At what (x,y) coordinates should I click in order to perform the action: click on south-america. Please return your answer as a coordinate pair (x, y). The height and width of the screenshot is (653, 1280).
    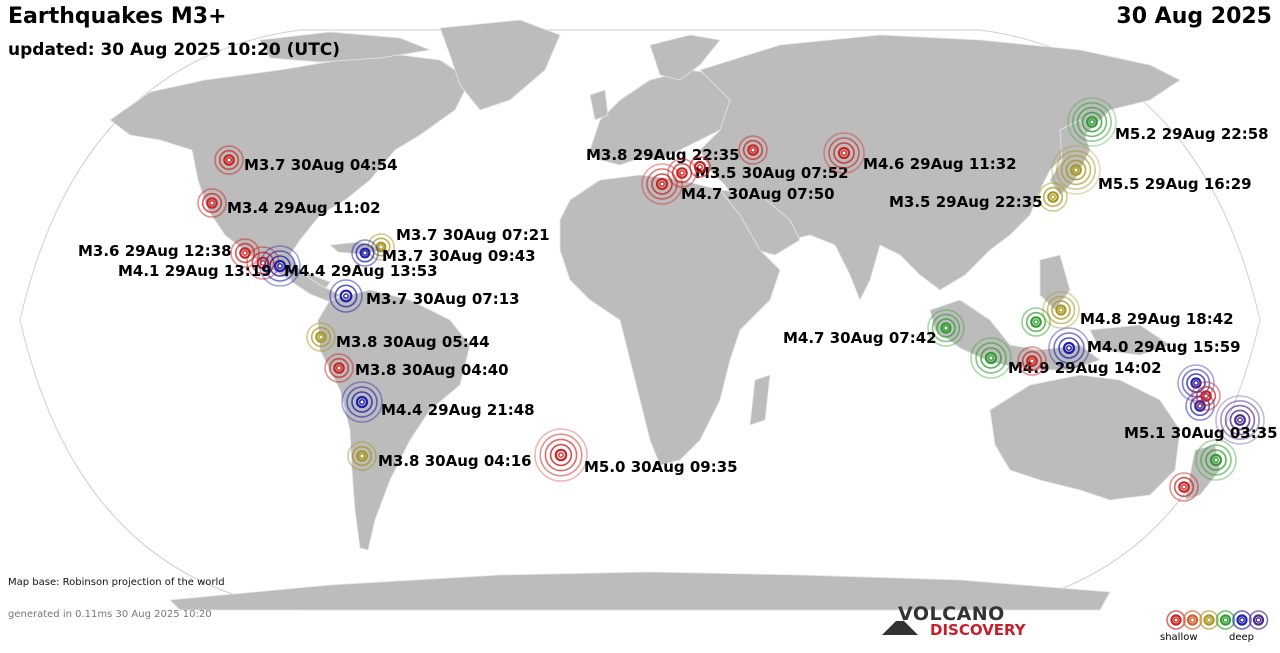
    Looking at the image, I should click on (394, 420).